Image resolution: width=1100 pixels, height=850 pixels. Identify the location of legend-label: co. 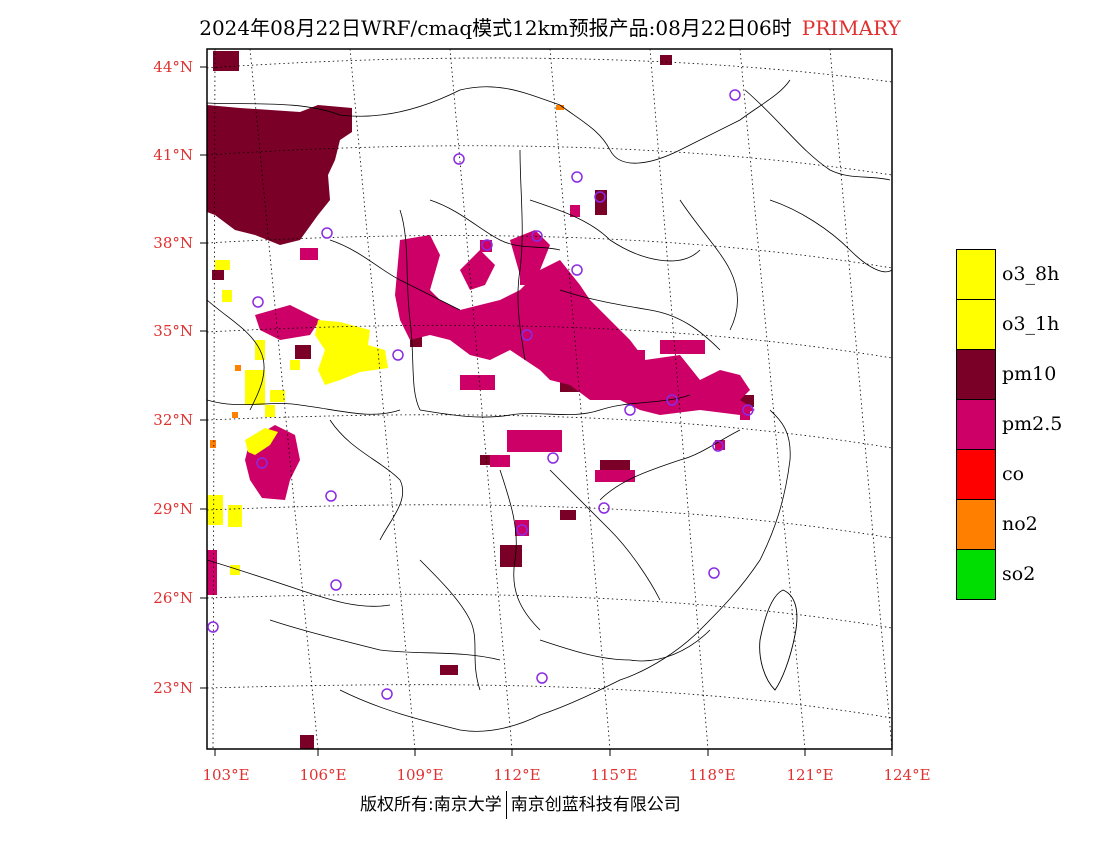
(1013, 474).